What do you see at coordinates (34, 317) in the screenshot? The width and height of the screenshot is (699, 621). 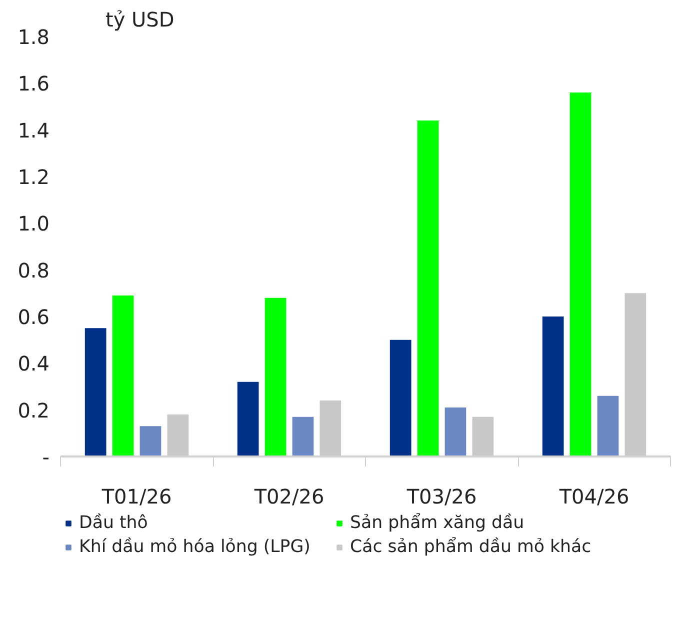 I see `y-tick-label: 0.6` at bounding box center [34, 317].